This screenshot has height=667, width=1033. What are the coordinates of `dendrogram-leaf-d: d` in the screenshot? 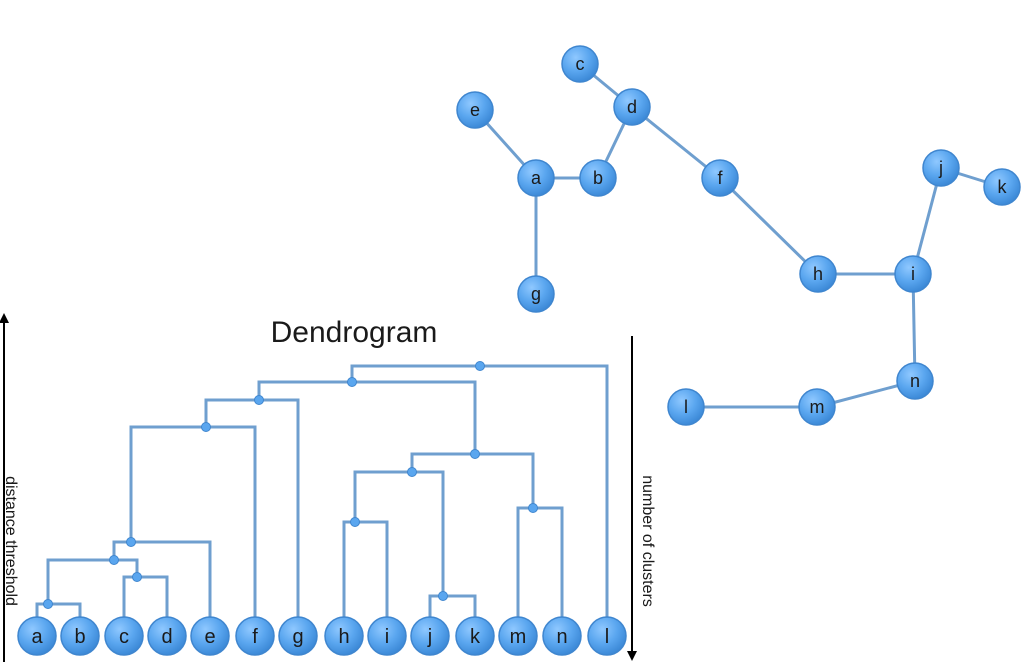 It's located at (167, 636).